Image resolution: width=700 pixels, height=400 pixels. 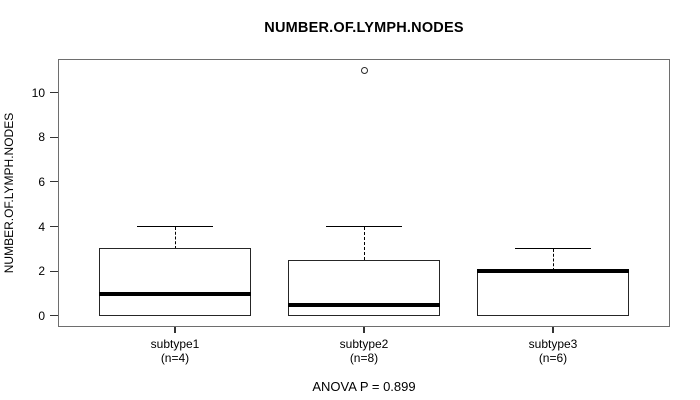 What do you see at coordinates (41, 271) in the screenshot?
I see `y-axis-tick-label: 2` at bounding box center [41, 271].